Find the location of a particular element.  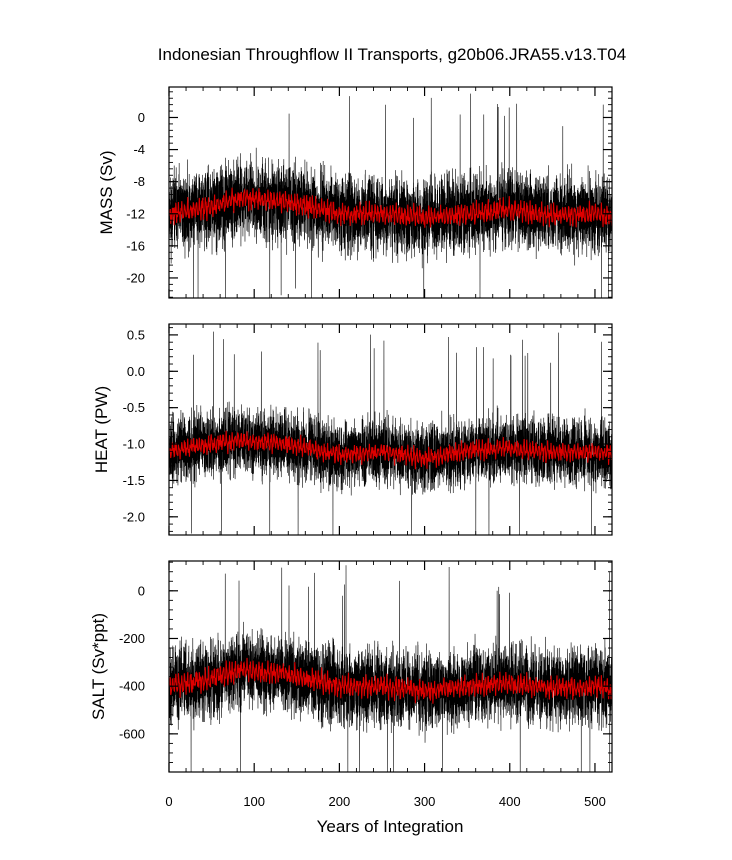

mass-y-tick-label: -20 is located at coordinates (135, 277).